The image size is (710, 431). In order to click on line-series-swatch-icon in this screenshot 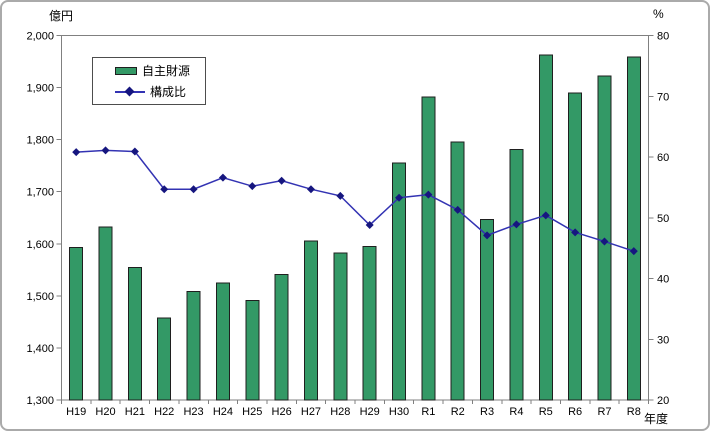, I will do `click(130, 91)`.